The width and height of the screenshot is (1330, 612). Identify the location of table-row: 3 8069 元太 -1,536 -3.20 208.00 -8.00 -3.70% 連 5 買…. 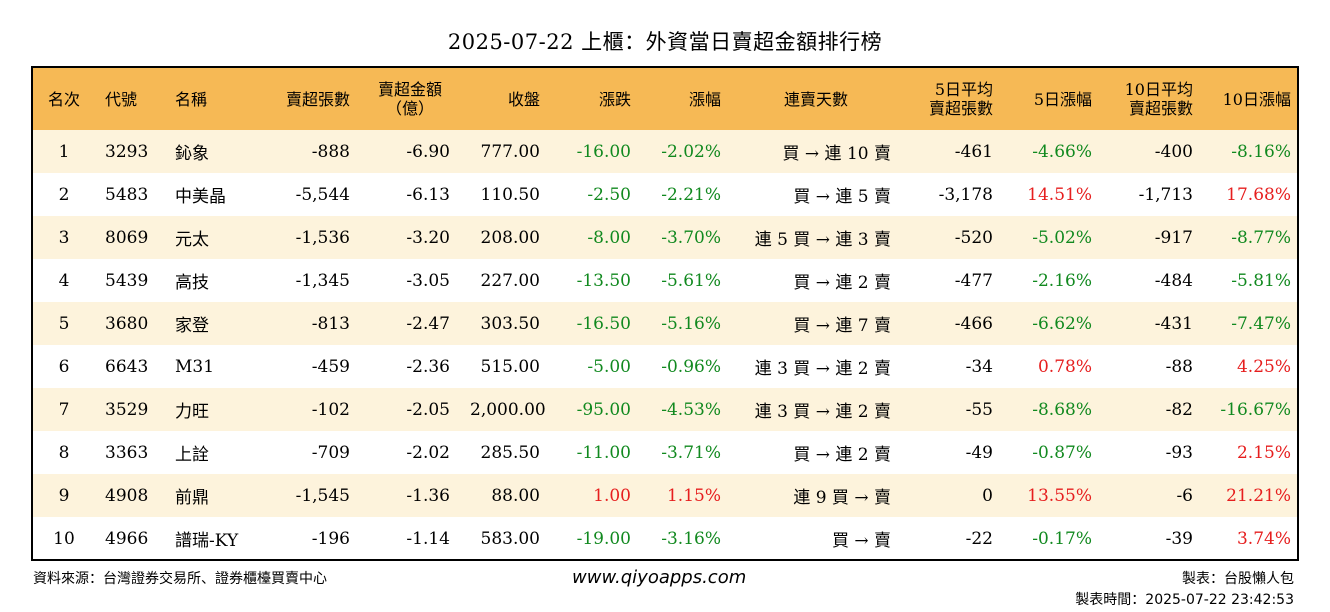
(665, 237).